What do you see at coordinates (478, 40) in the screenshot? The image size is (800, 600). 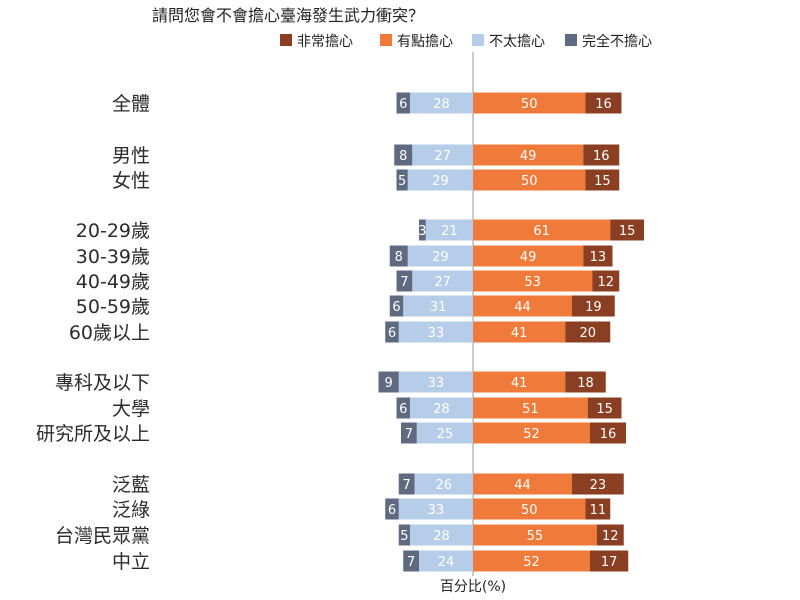 I see `legend-swatch-not-very-worried` at bounding box center [478, 40].